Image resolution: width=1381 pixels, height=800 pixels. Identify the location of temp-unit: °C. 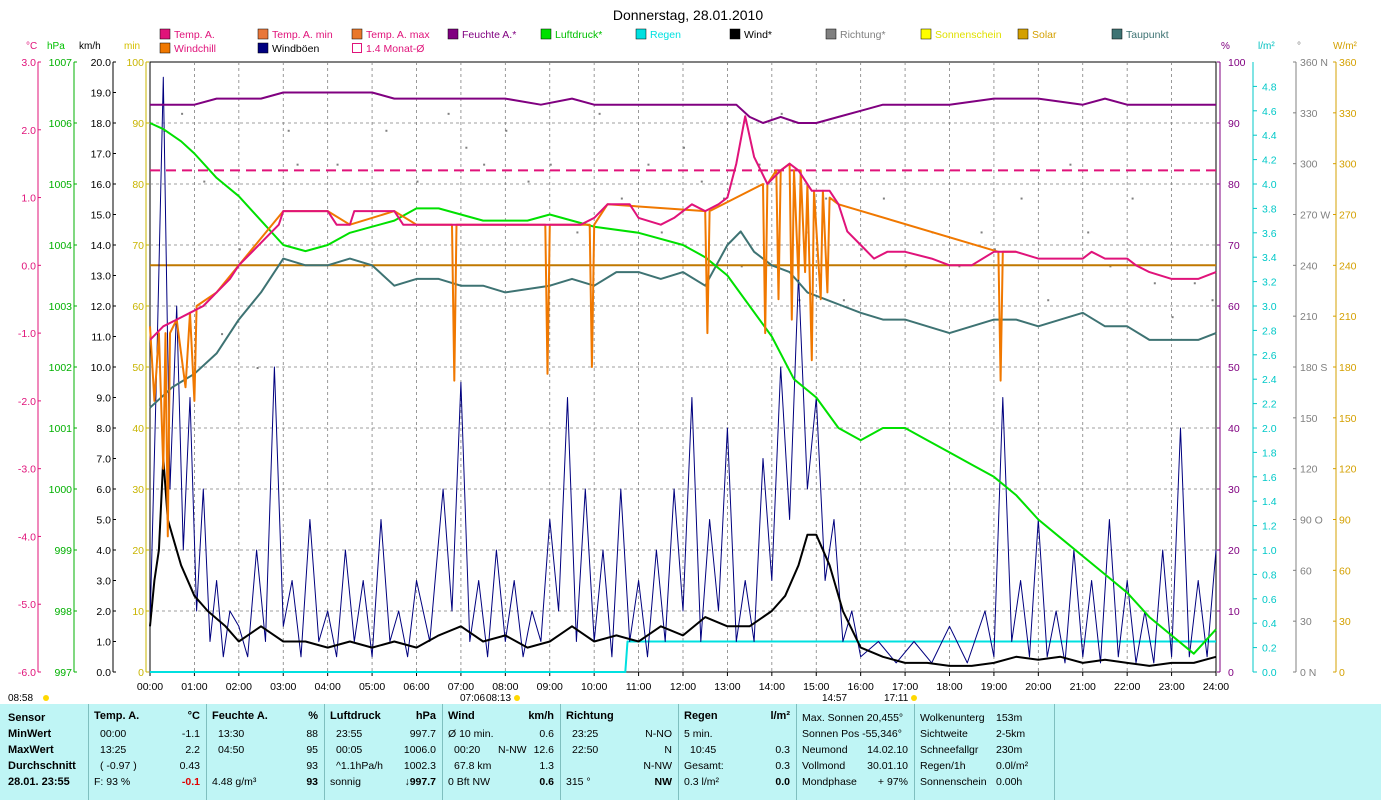
(31, 46).